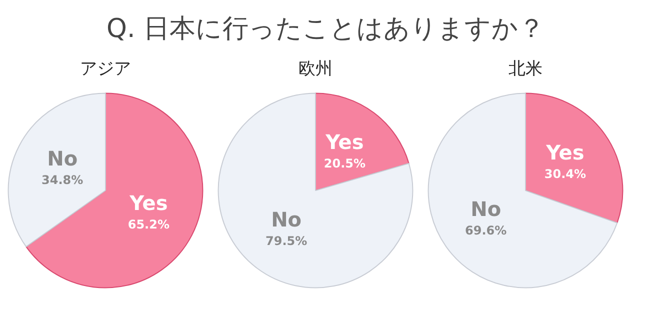 This screenshot has height=324, width=650. Describe the element at coordinates (63, 179) in the screenshot. I see `data-label: 34.8%` at that location.